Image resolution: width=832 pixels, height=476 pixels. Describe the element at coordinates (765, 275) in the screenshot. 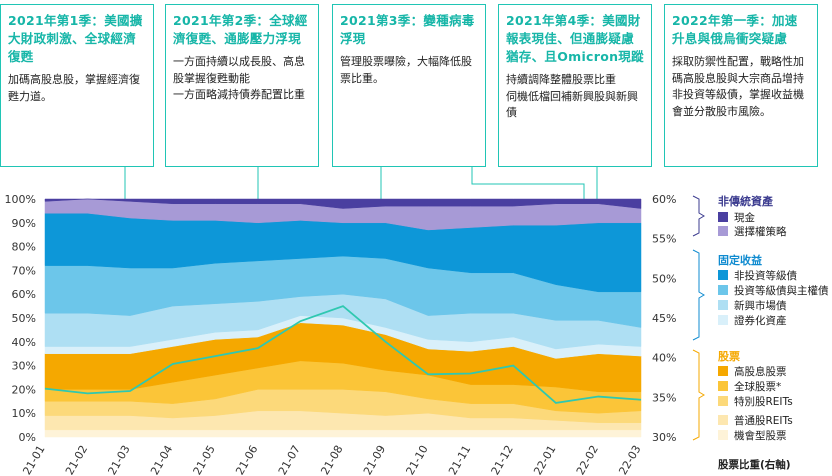

I see `legend-item-label: 非投資等級債` at that location.